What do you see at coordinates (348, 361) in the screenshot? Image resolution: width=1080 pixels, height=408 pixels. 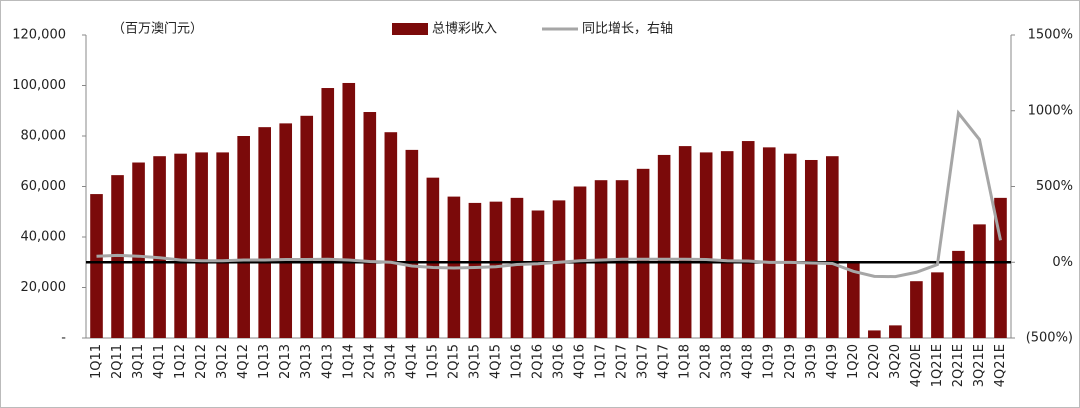 I see `x-tick-label: 1Q14` at bounding box center [348, 361].